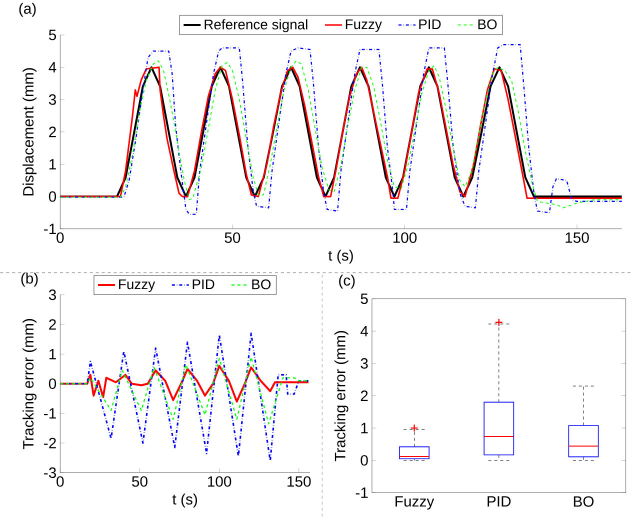 Image resolution: width=631 pixels, height=517 pixels. What do you see at coordinates (50, 443) in the screenshot?
I see `y-tick-label: -2` at bounding box center [50, 443].